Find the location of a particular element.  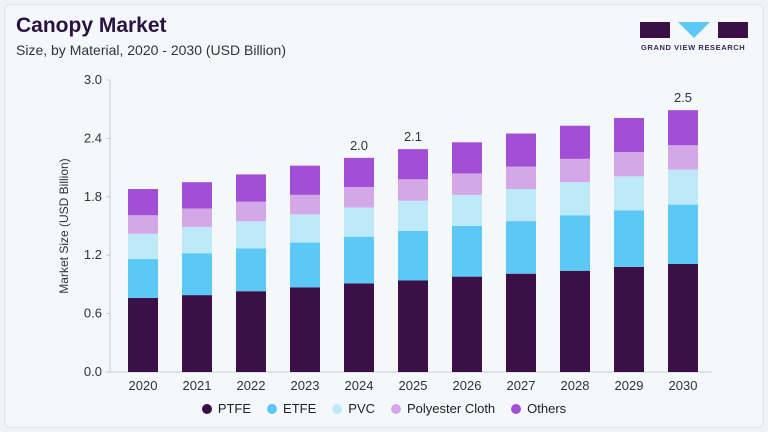

legend-label: ETFE is located at coordinates (300, 408).